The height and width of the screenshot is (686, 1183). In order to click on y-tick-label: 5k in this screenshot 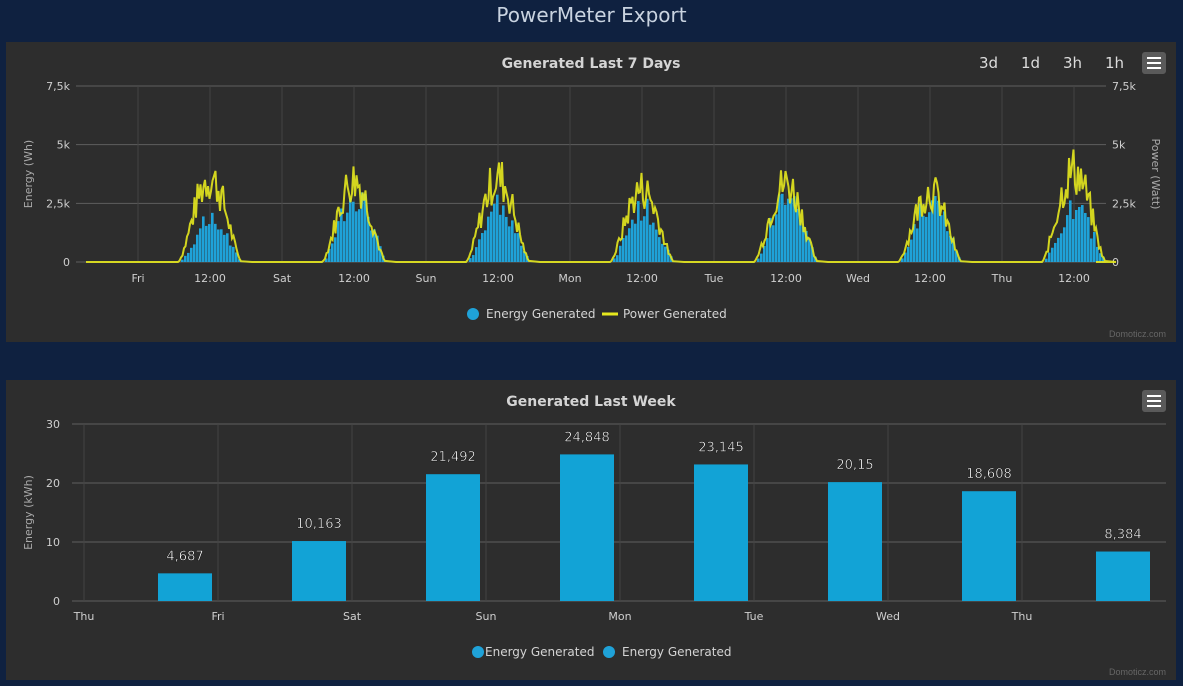, I will do `click(64, 145)`.